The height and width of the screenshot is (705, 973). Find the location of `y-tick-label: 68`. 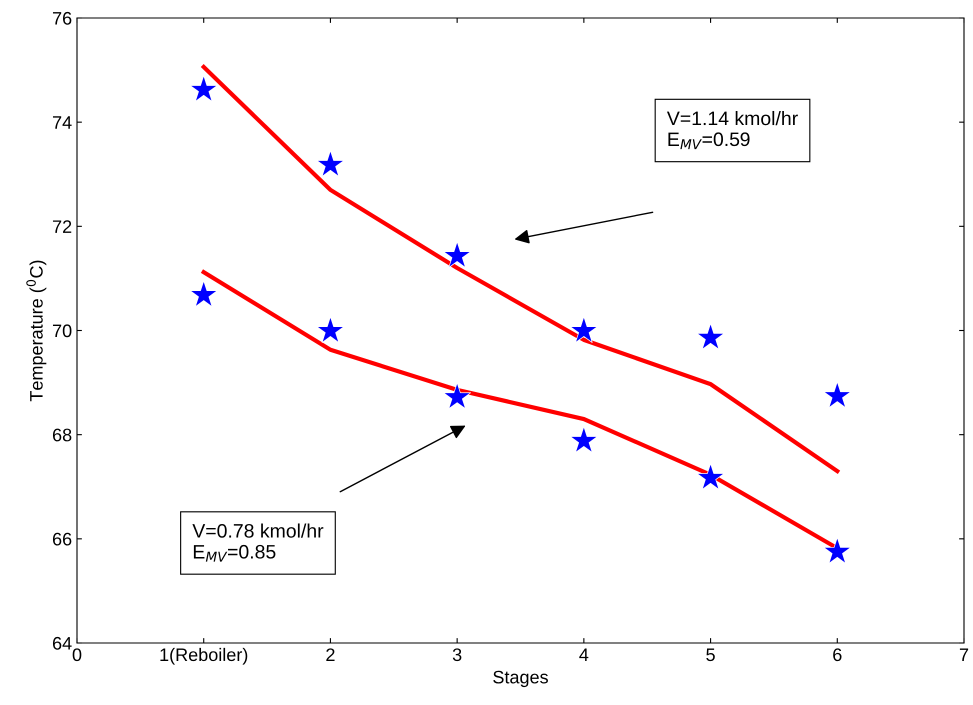

y-tick-label: 68 is located at coordinates (62, 435).